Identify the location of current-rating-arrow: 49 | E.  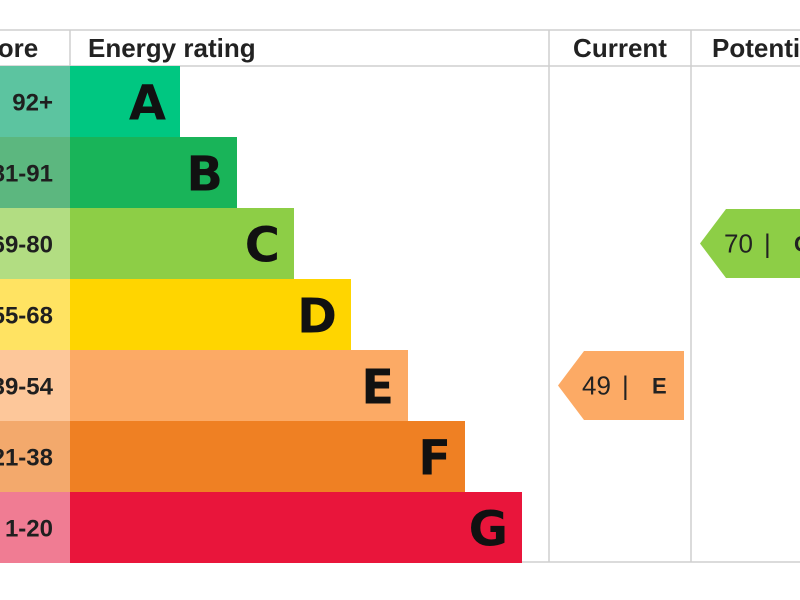
(621, 385).